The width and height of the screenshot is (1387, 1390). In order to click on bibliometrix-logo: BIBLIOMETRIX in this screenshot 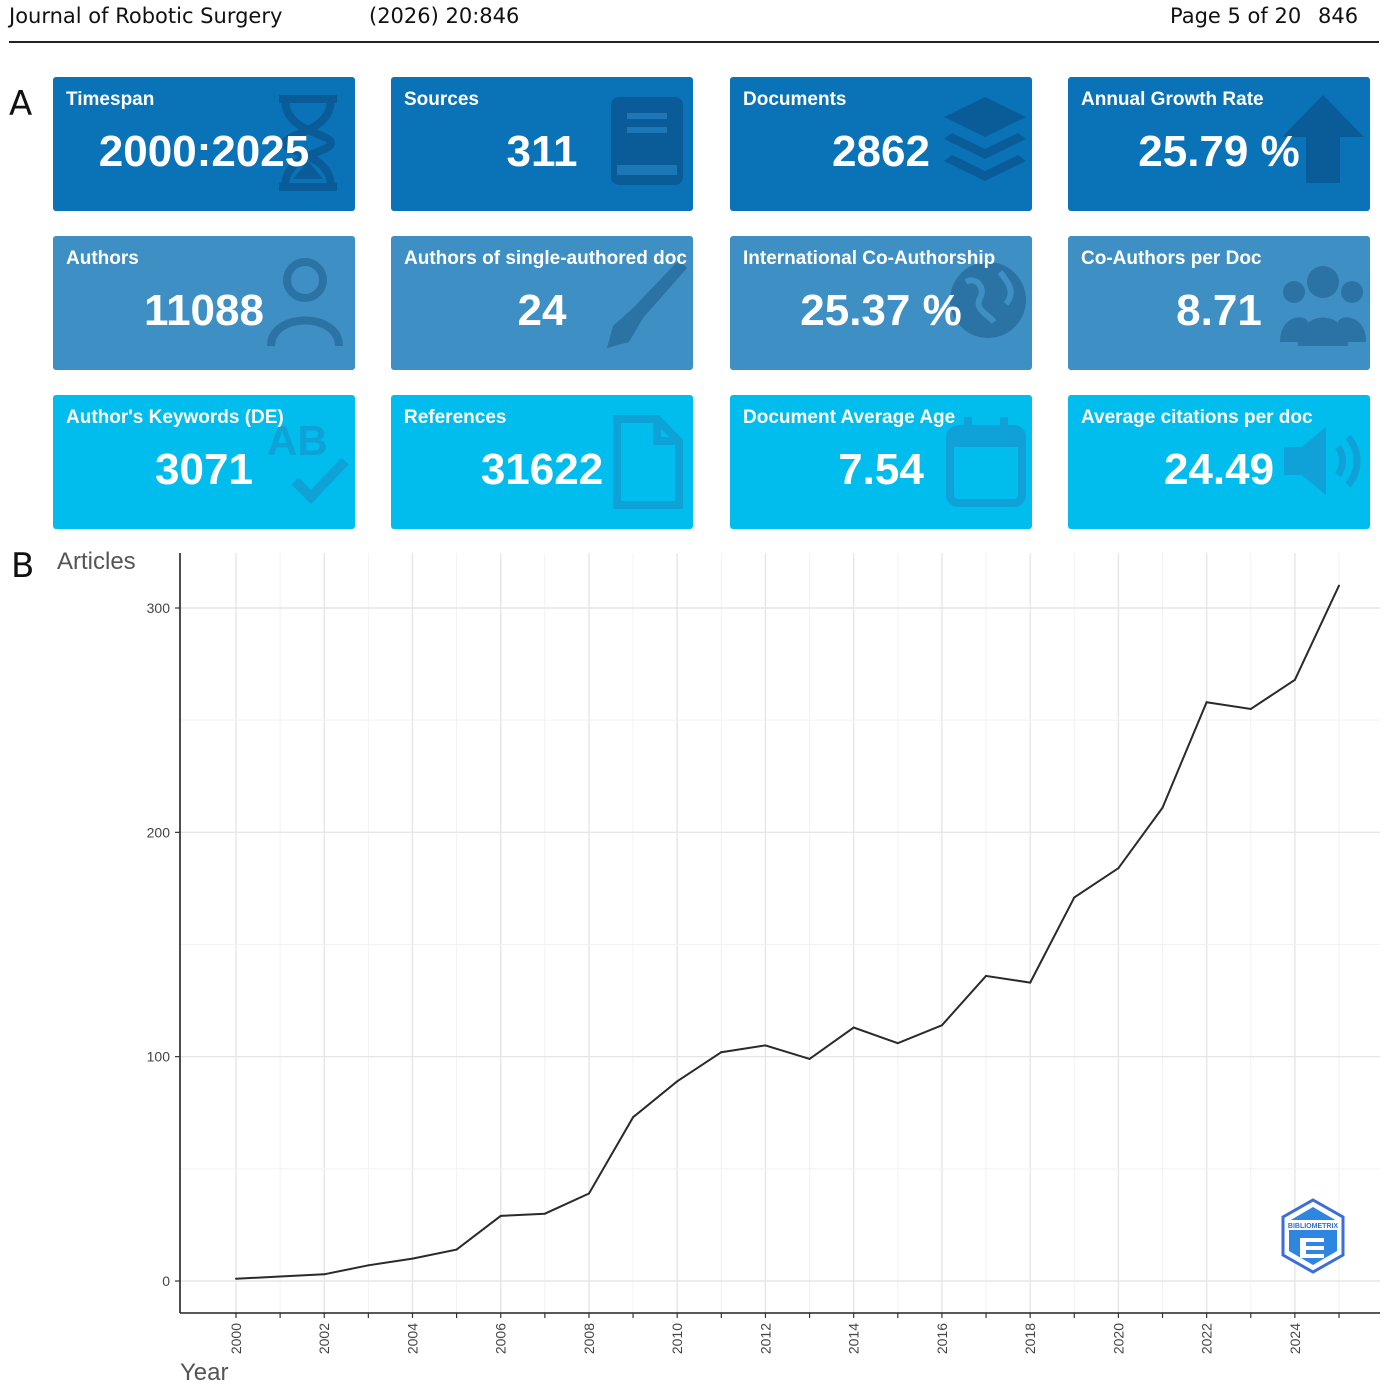, I will do `click(1313, 1236)`.